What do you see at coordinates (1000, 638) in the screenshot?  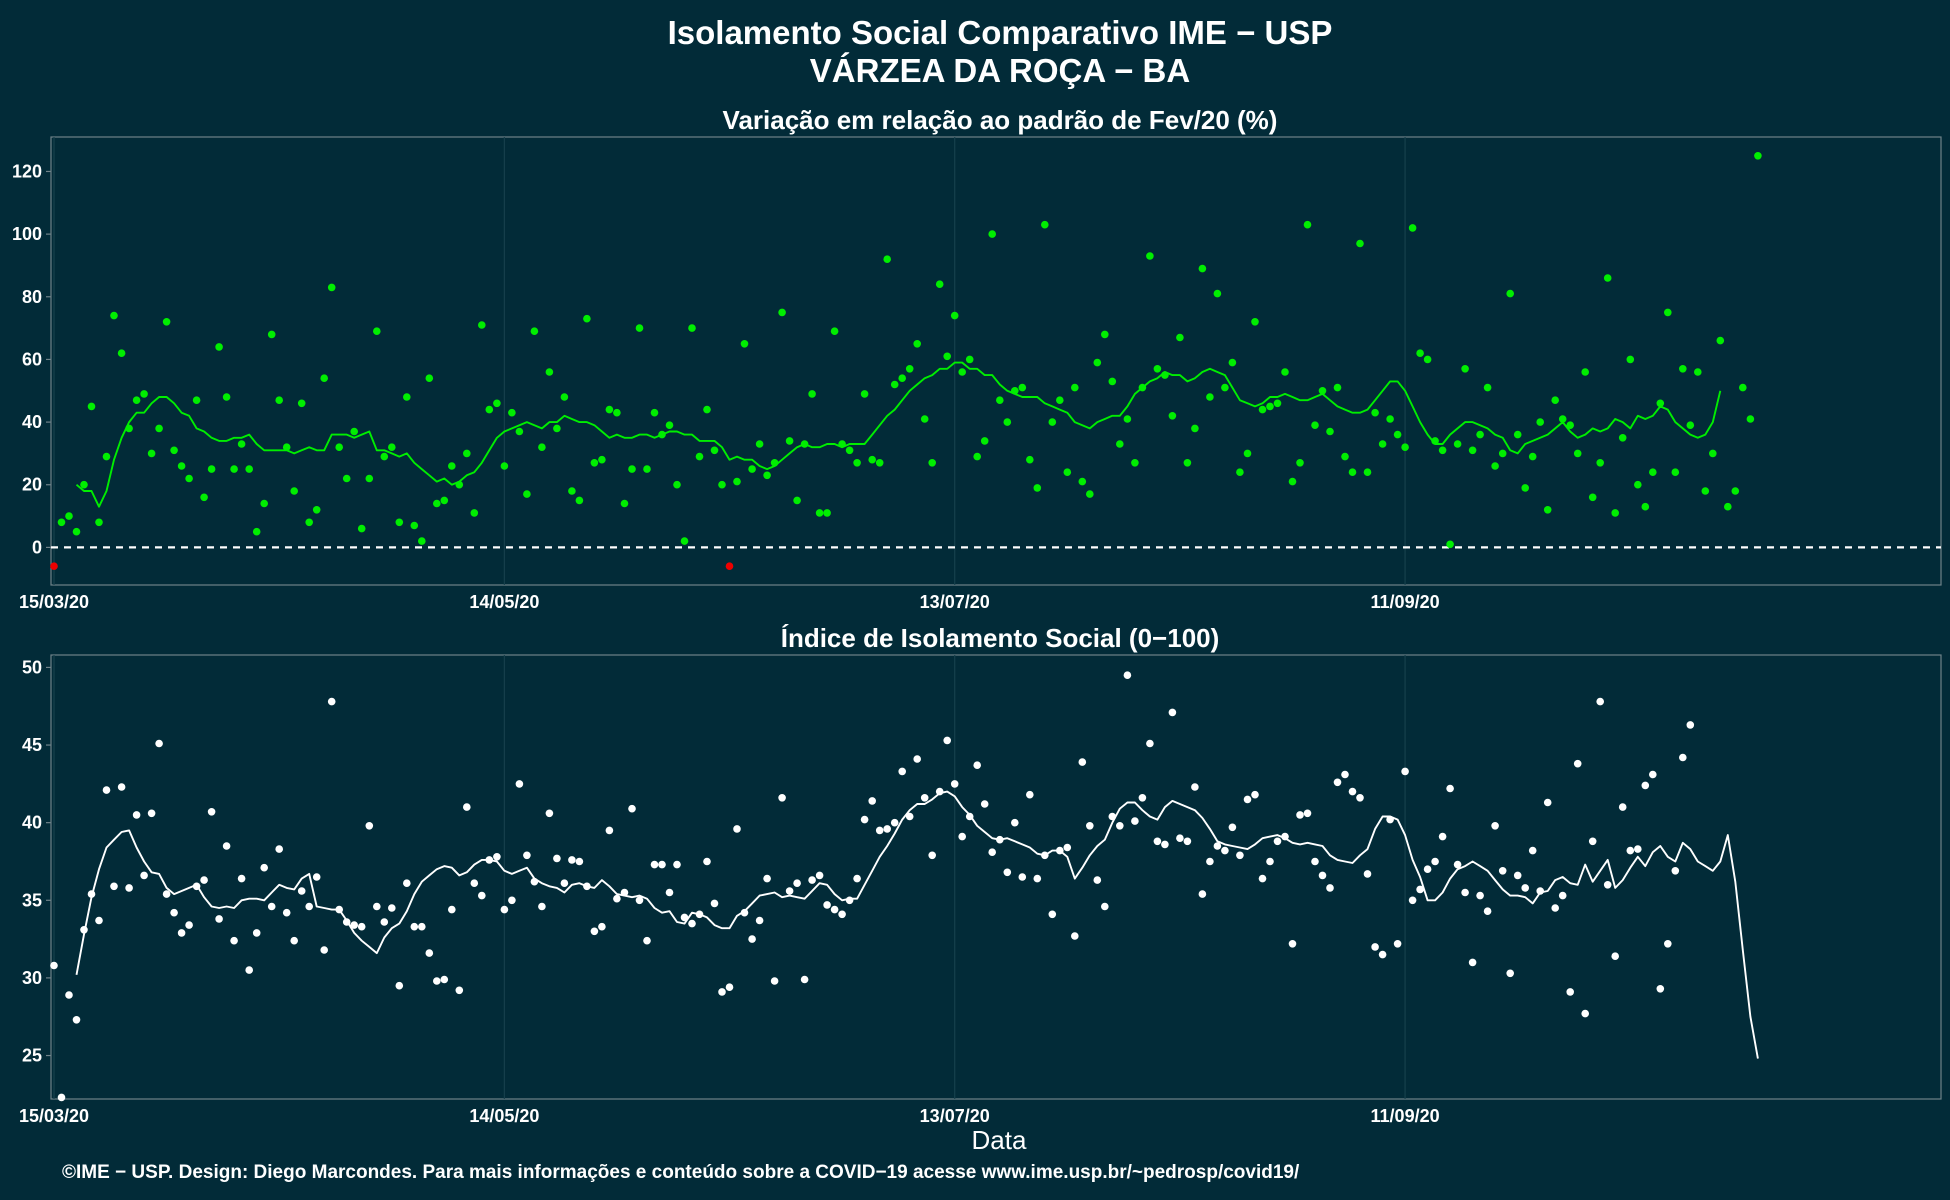 I see `index-panel-title: Índice de Isolamento Social (0−100)` at bounding box center [1000, 638].